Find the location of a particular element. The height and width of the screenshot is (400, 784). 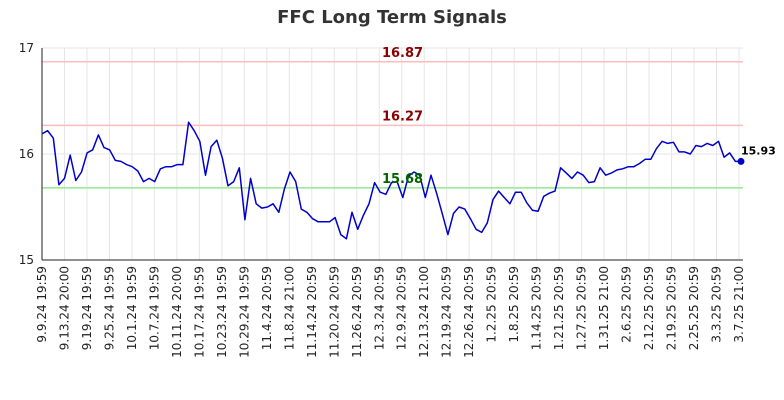

x-tick-label: 12.19.24 20:59 is located at coordinates (447, 312).